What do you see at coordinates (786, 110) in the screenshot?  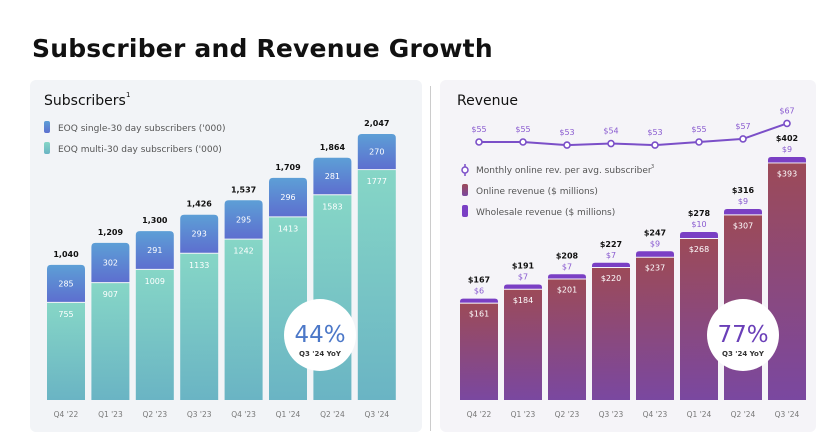 I see `line-point-label: $67` at bounding box center [786, 110].